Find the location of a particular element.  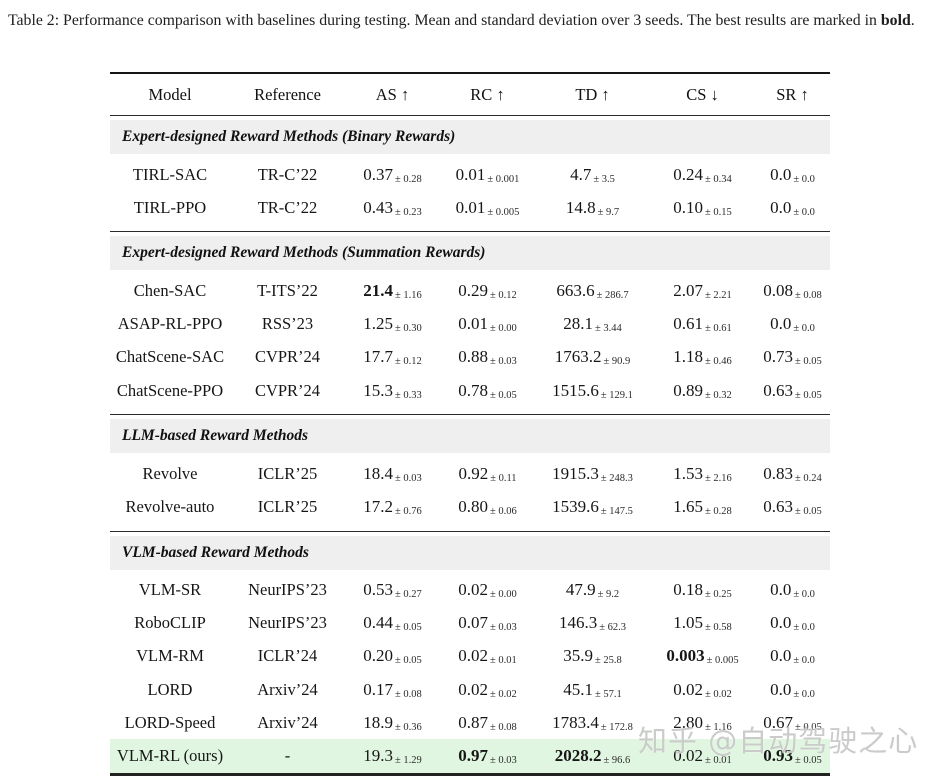

metric-stddev: ± 1.16 is located at coordinates (408, 295).